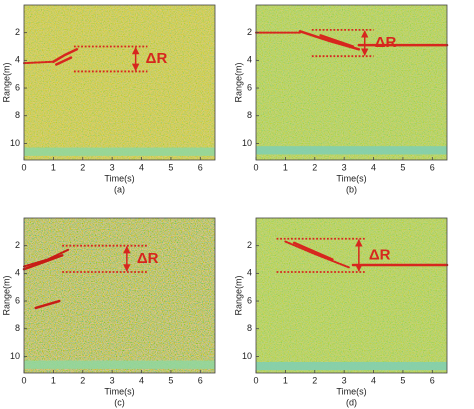  What do you see at coordinates (119, 402) in the screenshot?
I see `panel-label: (c)` at bounding box center [119, 402].